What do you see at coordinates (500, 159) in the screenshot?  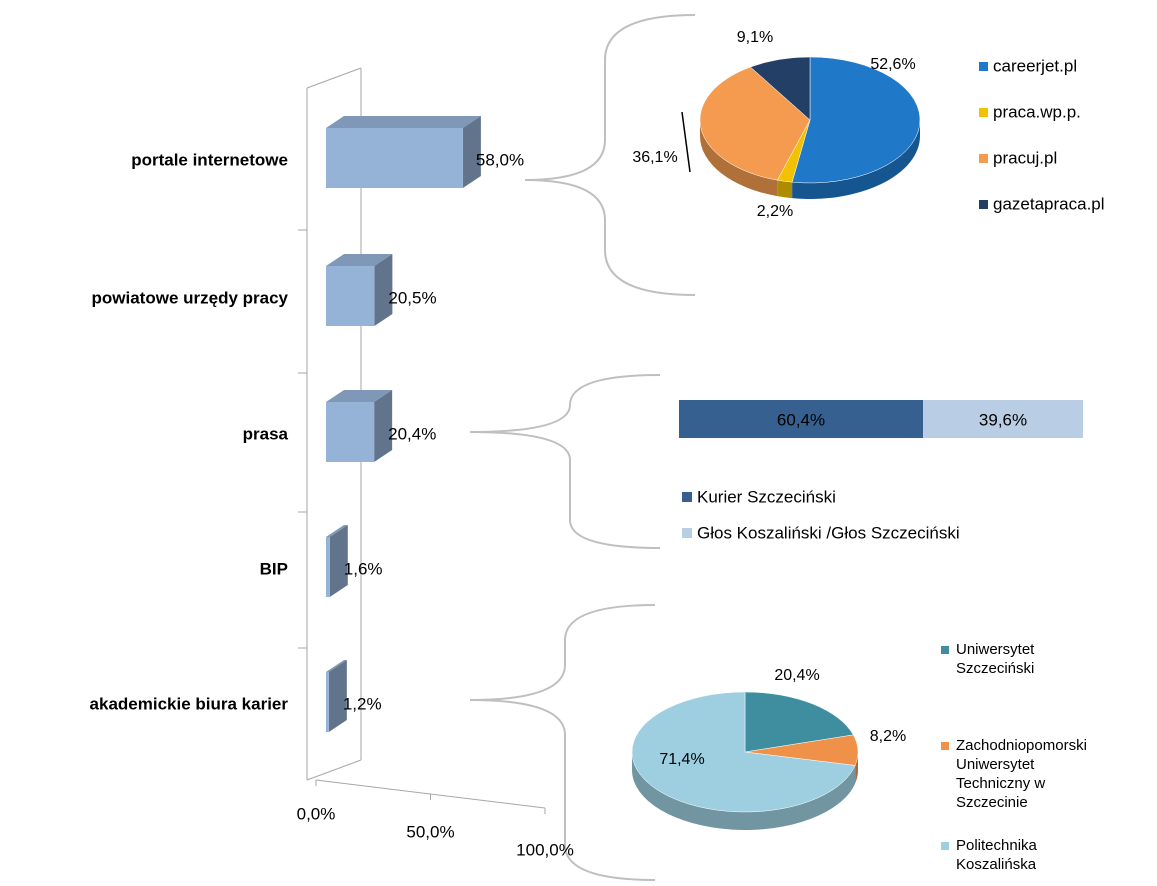 I see `value-label: 58,0%` at bounding box center [500, 159].